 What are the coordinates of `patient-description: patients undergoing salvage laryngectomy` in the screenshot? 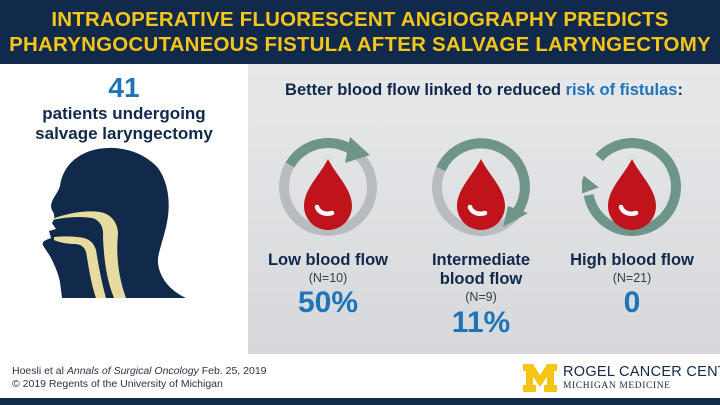 It's located at (124, 124).